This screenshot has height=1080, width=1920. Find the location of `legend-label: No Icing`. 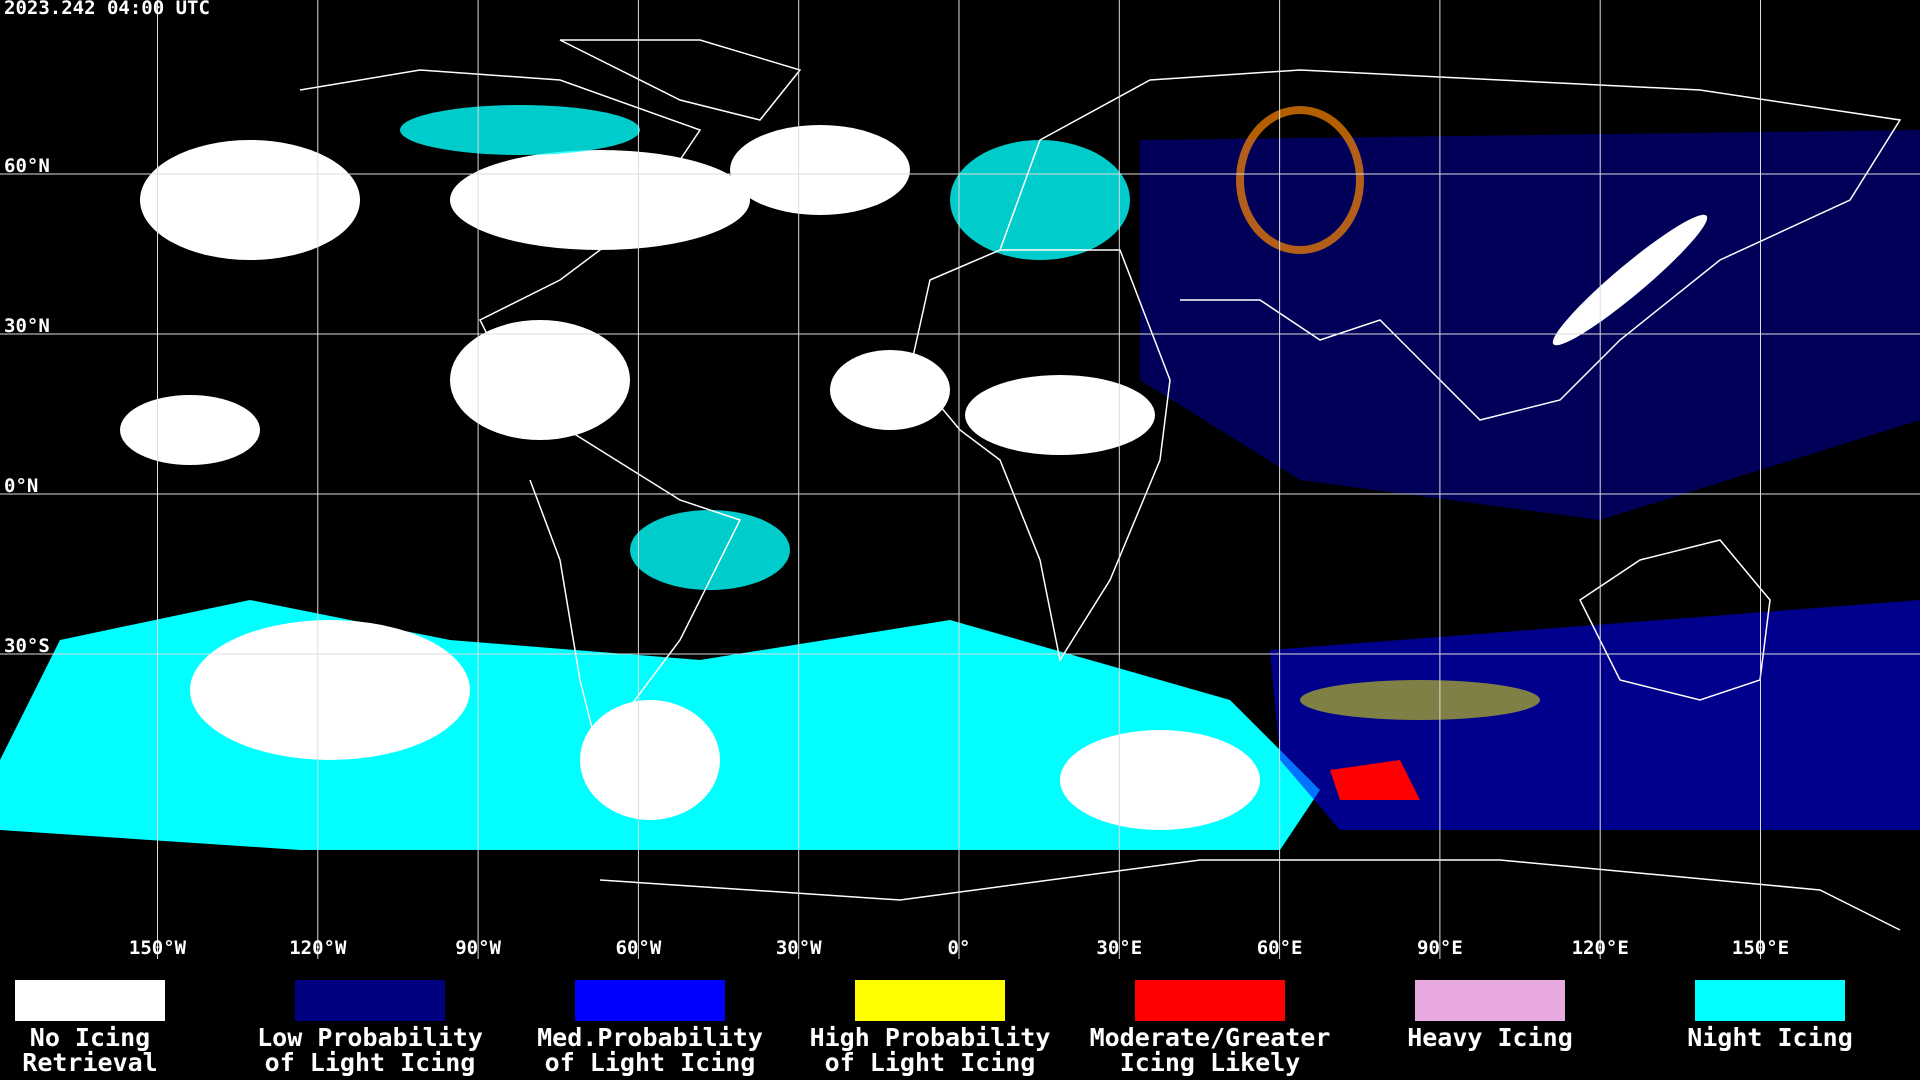

legend-label: No Icing is located at coordinates (90, 1037).